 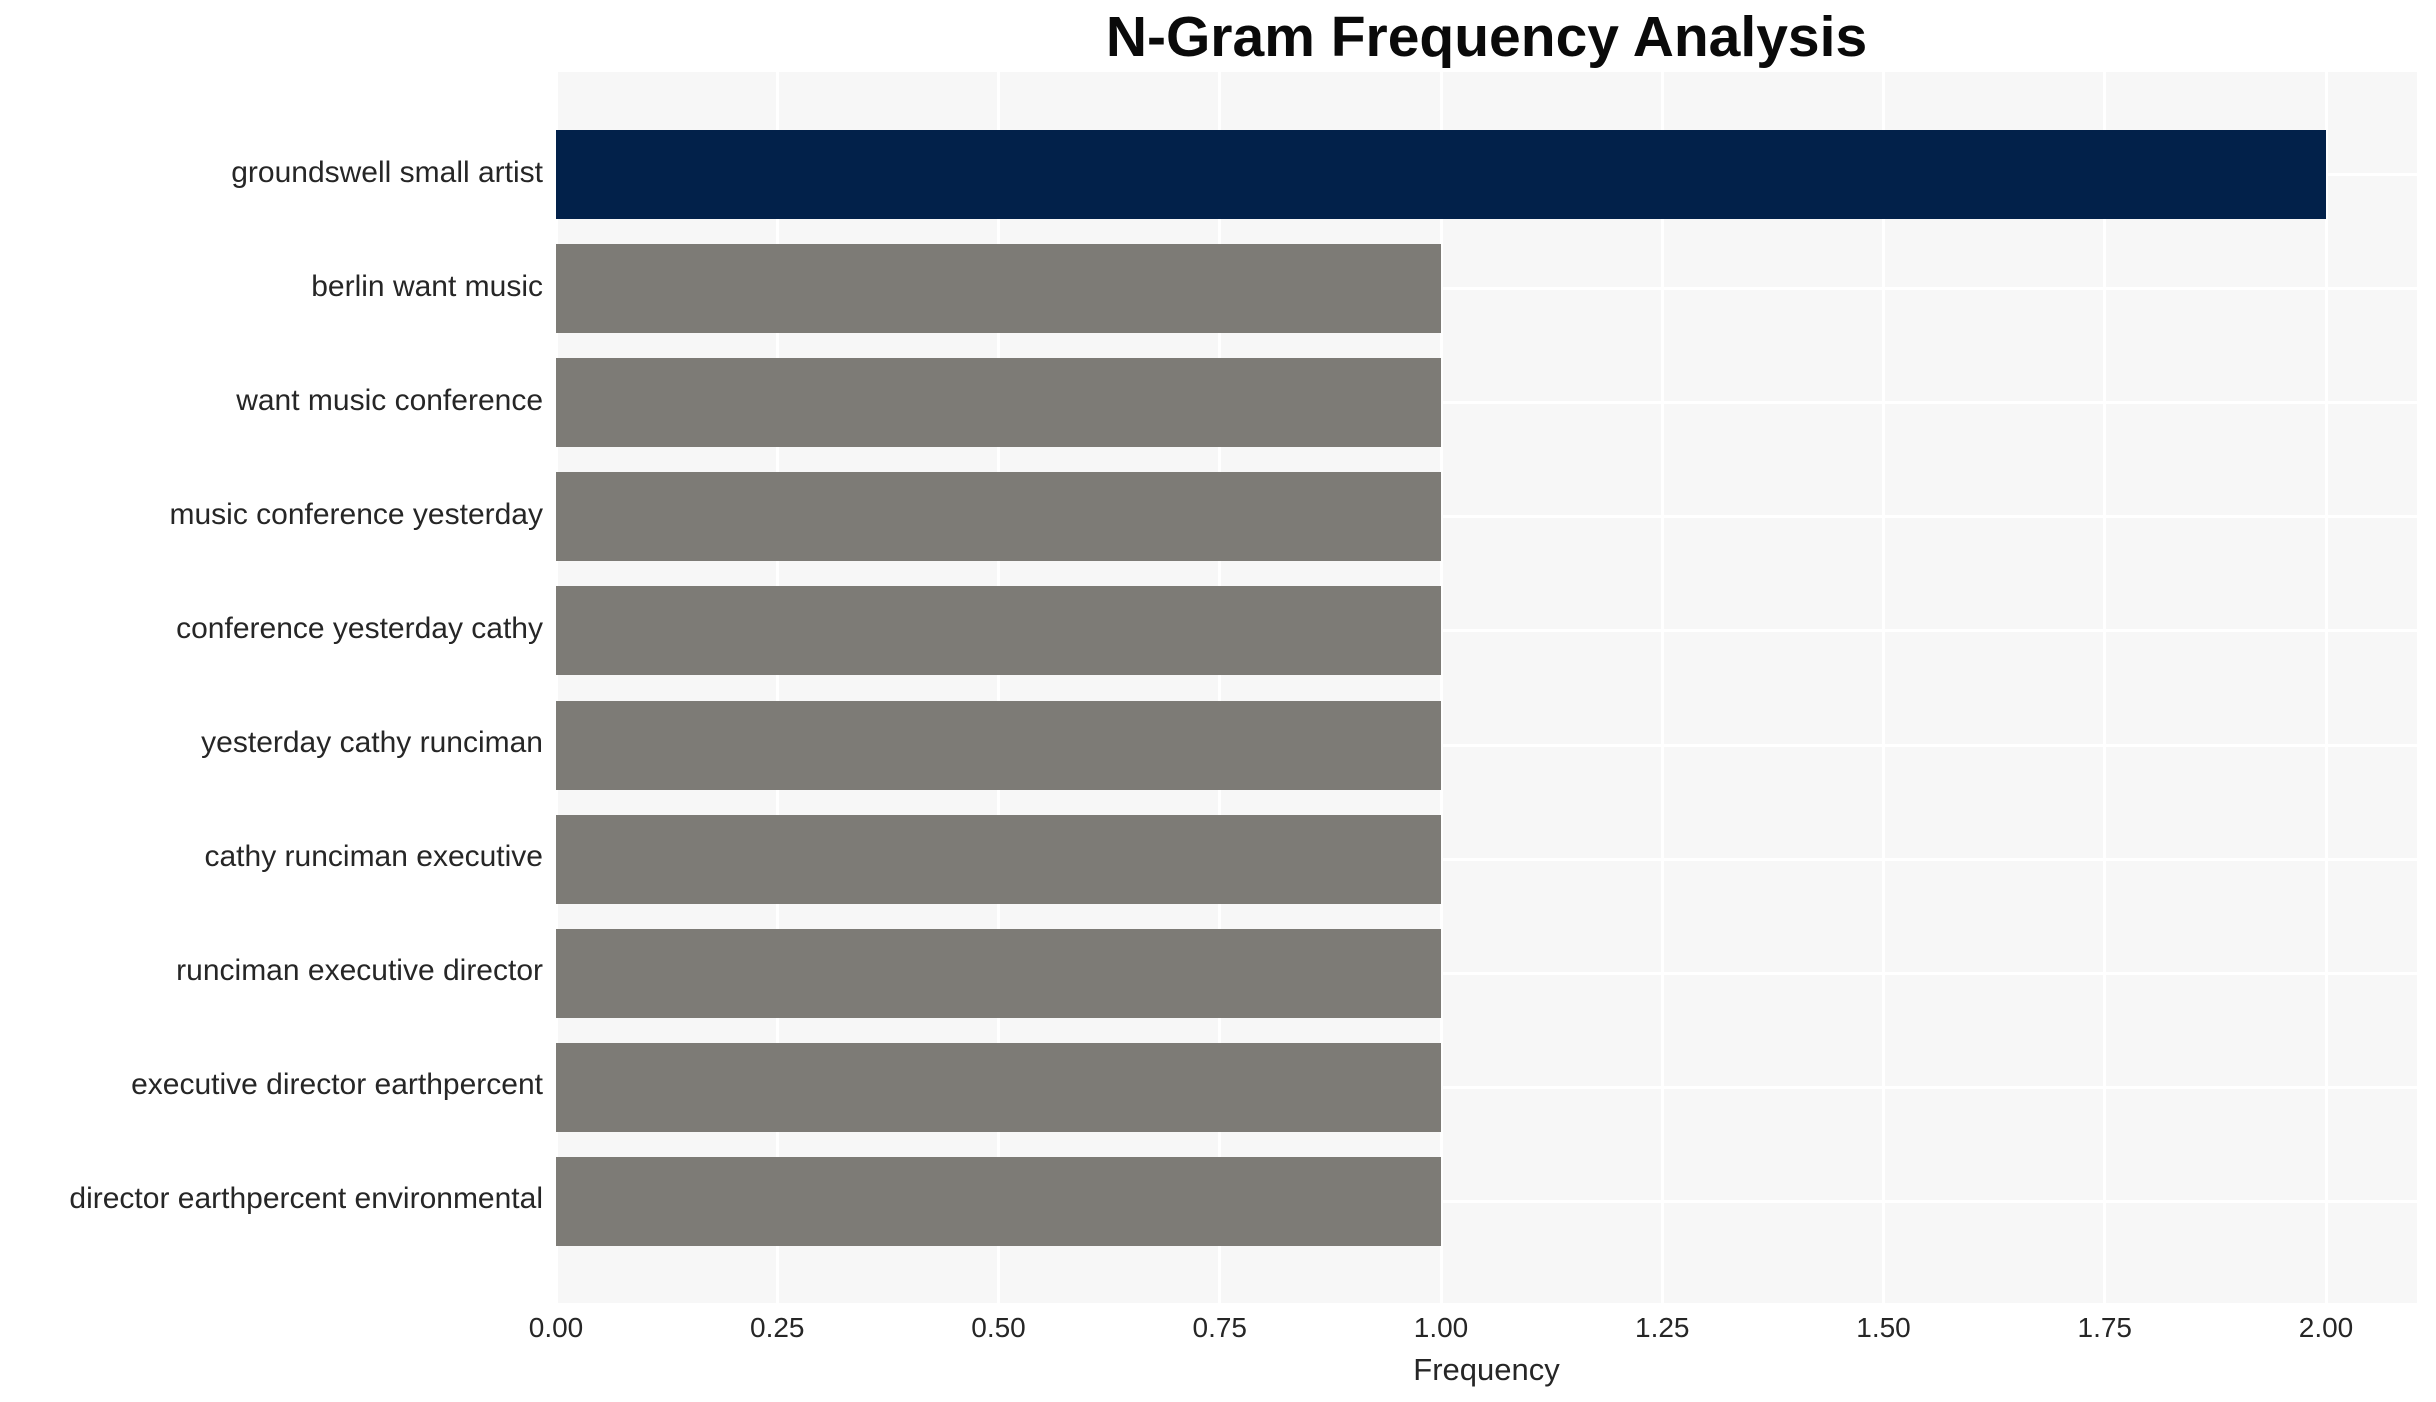 What do you see at coordinates (1486, 1369) in the screenshot?
I see `x-axis-title: Frequency` at bounding box center [1486, 1369].